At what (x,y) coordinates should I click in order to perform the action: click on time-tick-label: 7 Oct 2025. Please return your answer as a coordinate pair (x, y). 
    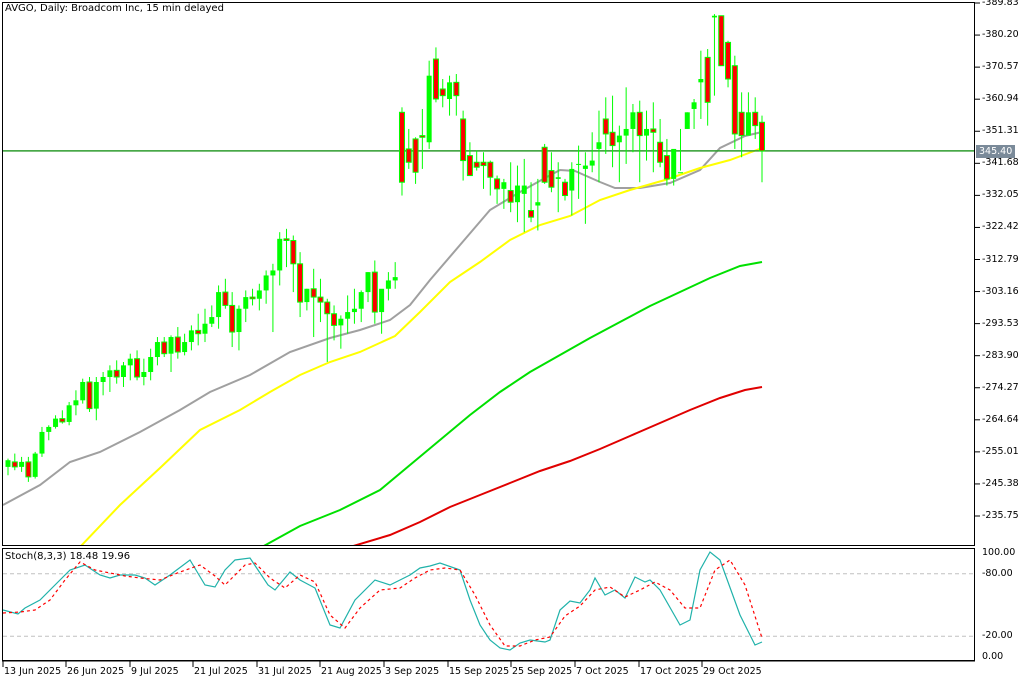
    Looking at the image, I should click on (602, 671).